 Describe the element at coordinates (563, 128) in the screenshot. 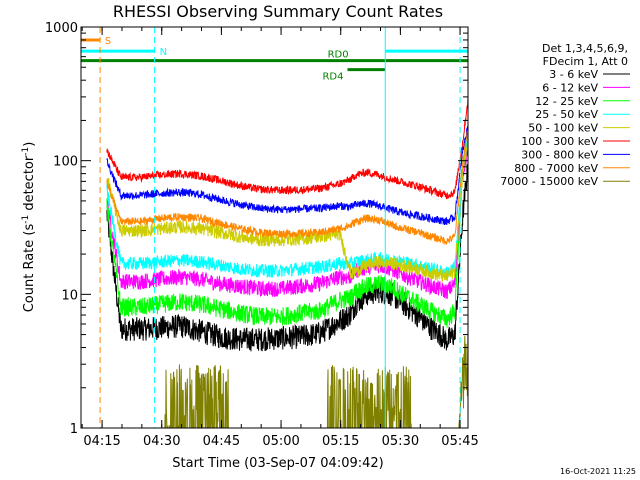

I see `legend-label-50-100-kev: 50 - 100 keV` at that location.